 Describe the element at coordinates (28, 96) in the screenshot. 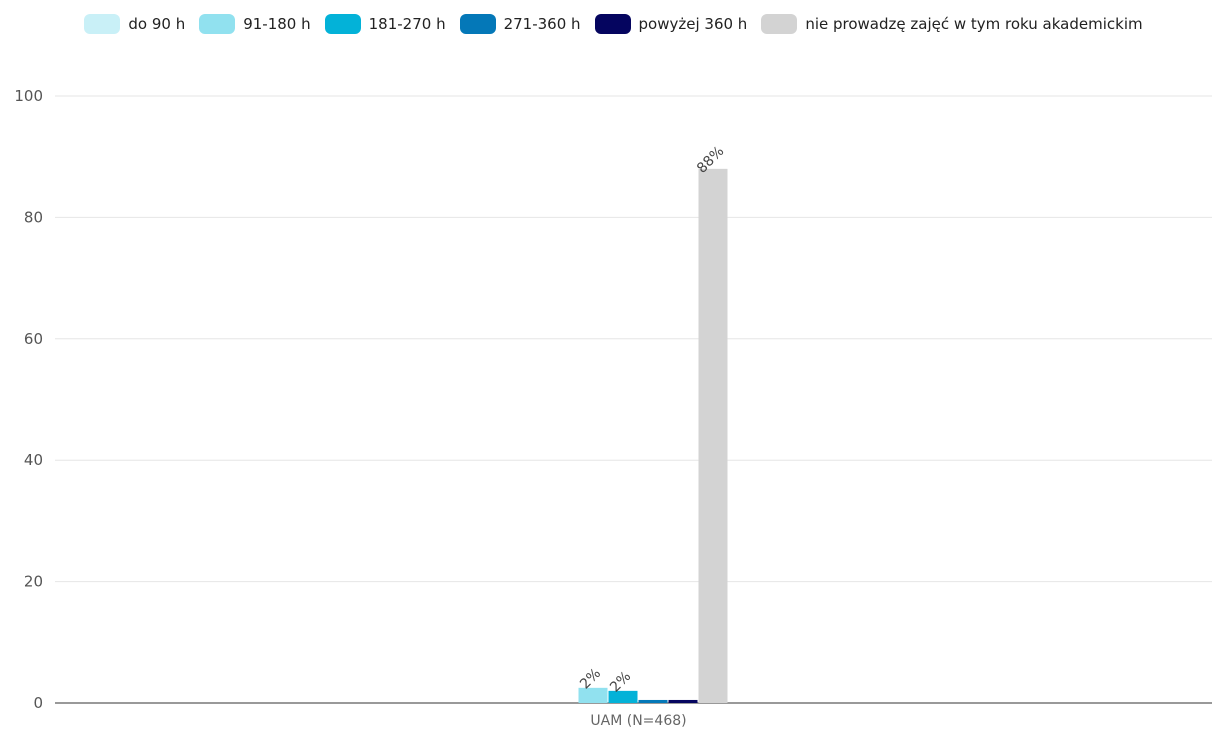

I see `y-tick-label: 100` at that location.